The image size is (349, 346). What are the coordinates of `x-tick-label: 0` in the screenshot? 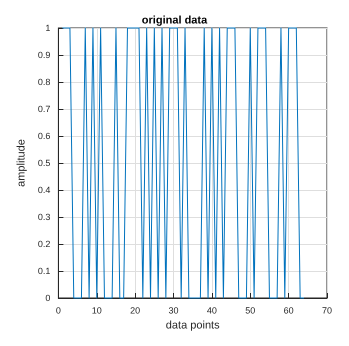 It's located at (58, 311).